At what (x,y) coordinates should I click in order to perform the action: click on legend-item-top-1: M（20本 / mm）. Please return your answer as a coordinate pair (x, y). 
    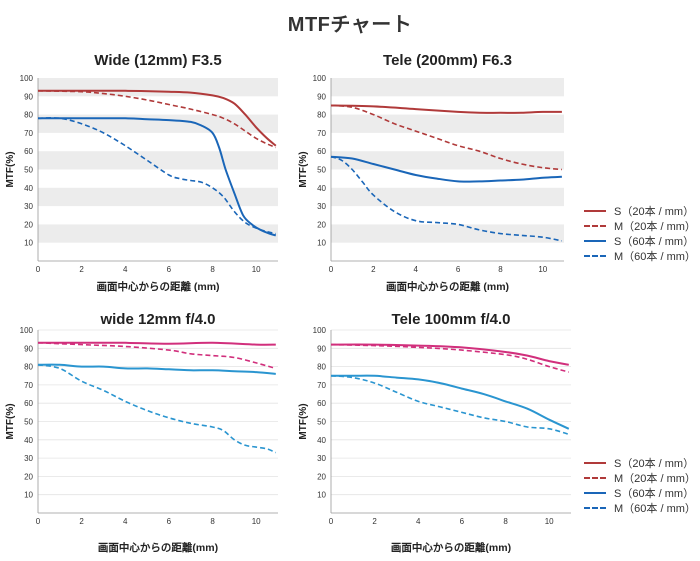
    Looking at the image, I should click on (640, 225).